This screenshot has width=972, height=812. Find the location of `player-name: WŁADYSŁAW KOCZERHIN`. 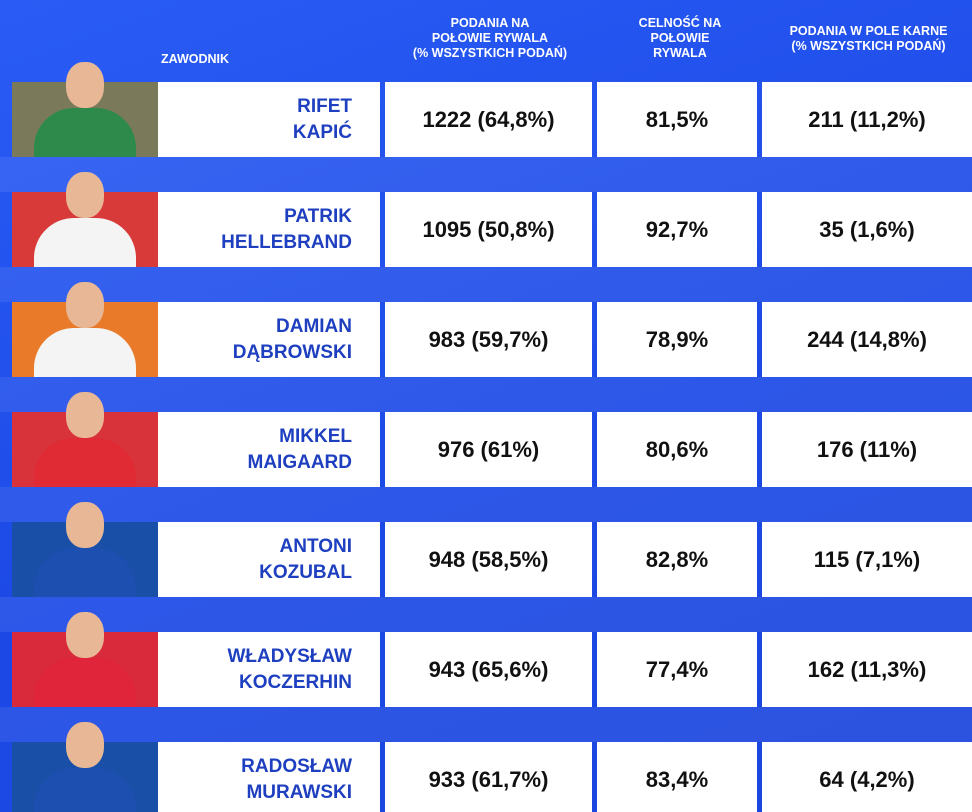

player-name: WŁADYSŁAW KOCZERHIN is located at coordinates (269, 669).